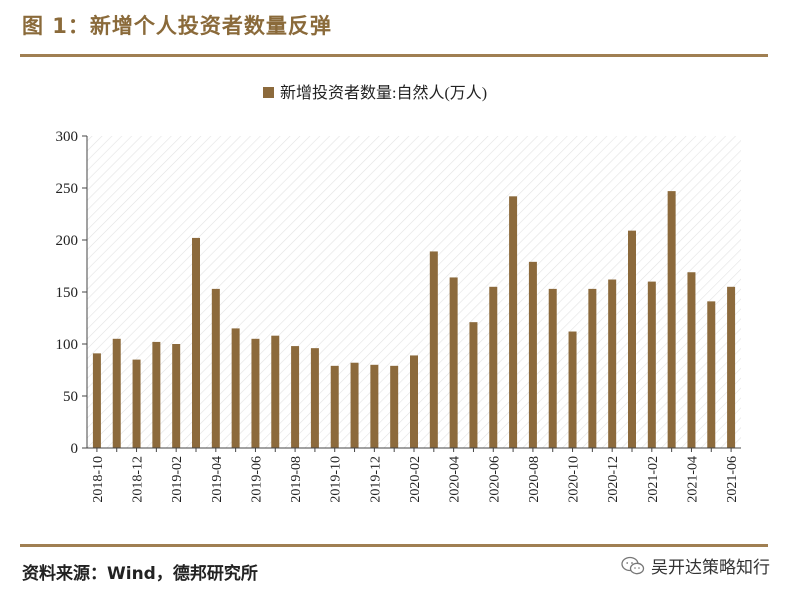 This screenshot has width=792, height=592. I want to click on footer-divider, so click(394, 545).